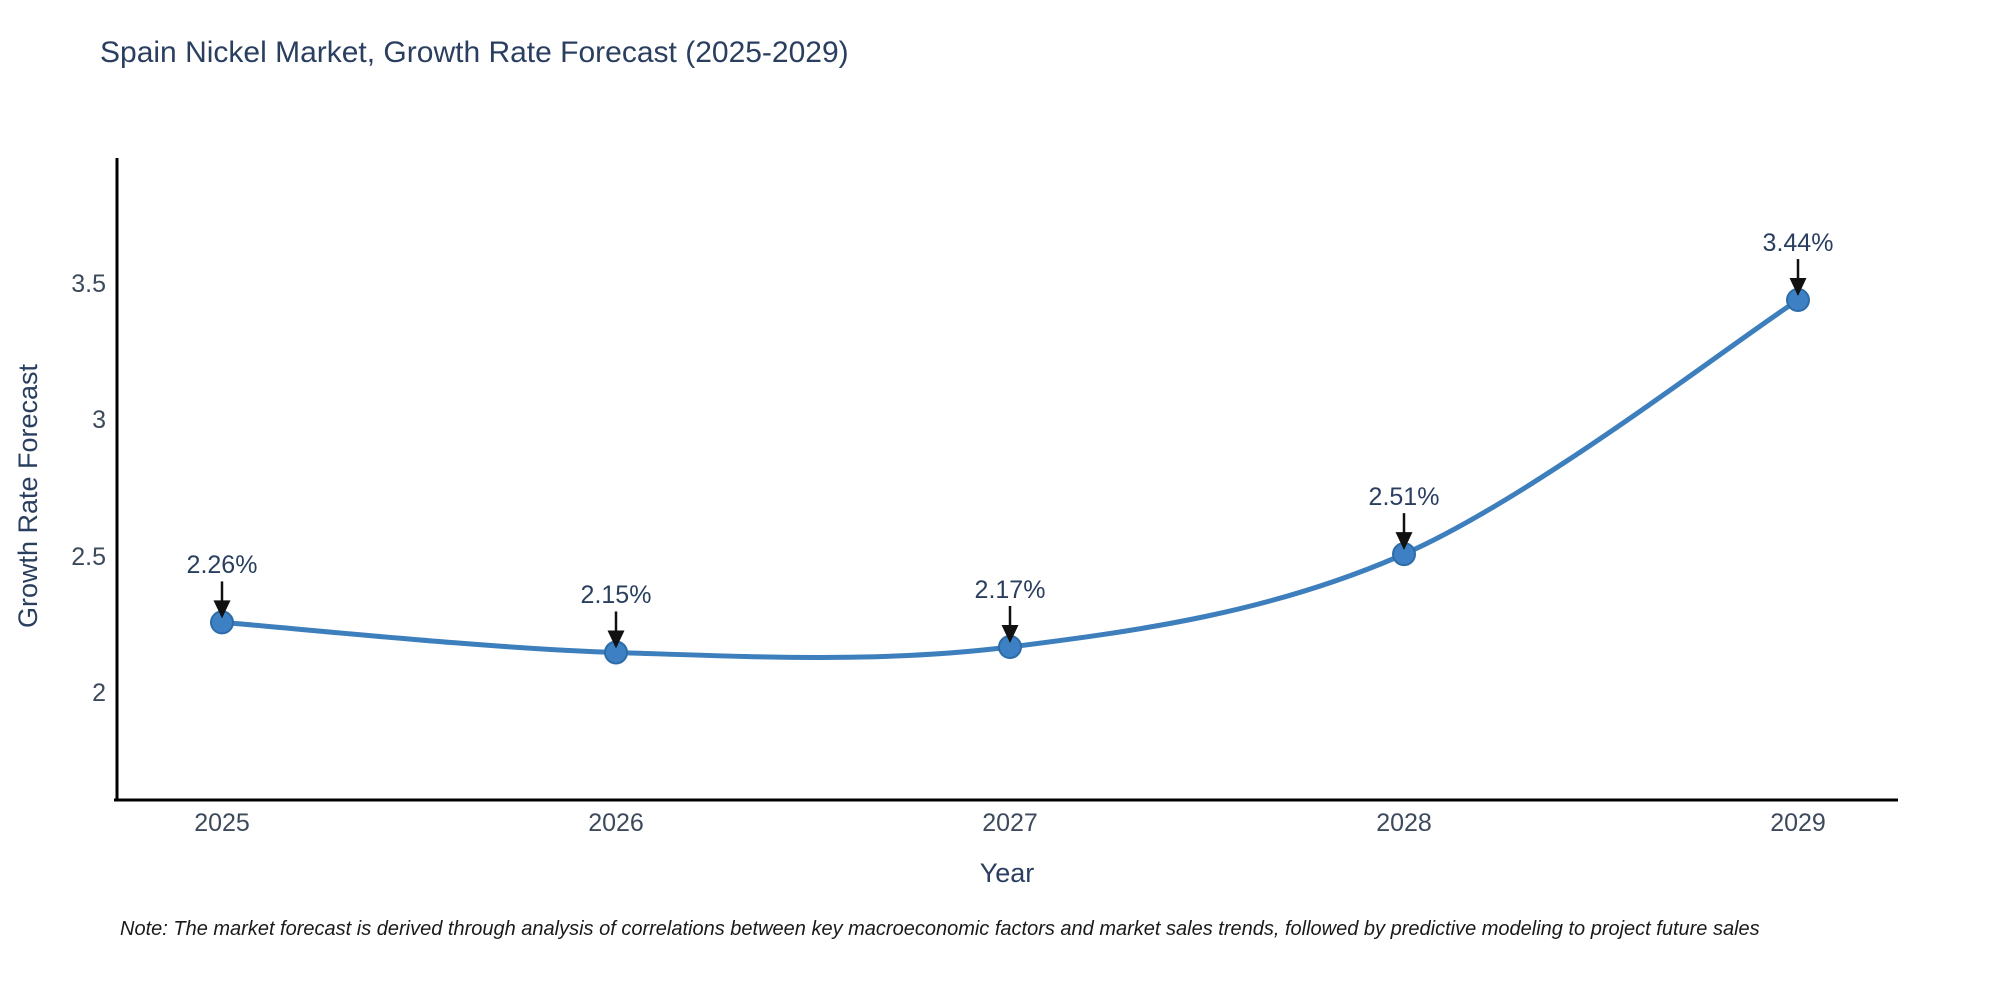 Image resolution: width=2000 pixels, height=1000 pixels. I want to click on y-tick-label: 3.5, so click(88, 283).